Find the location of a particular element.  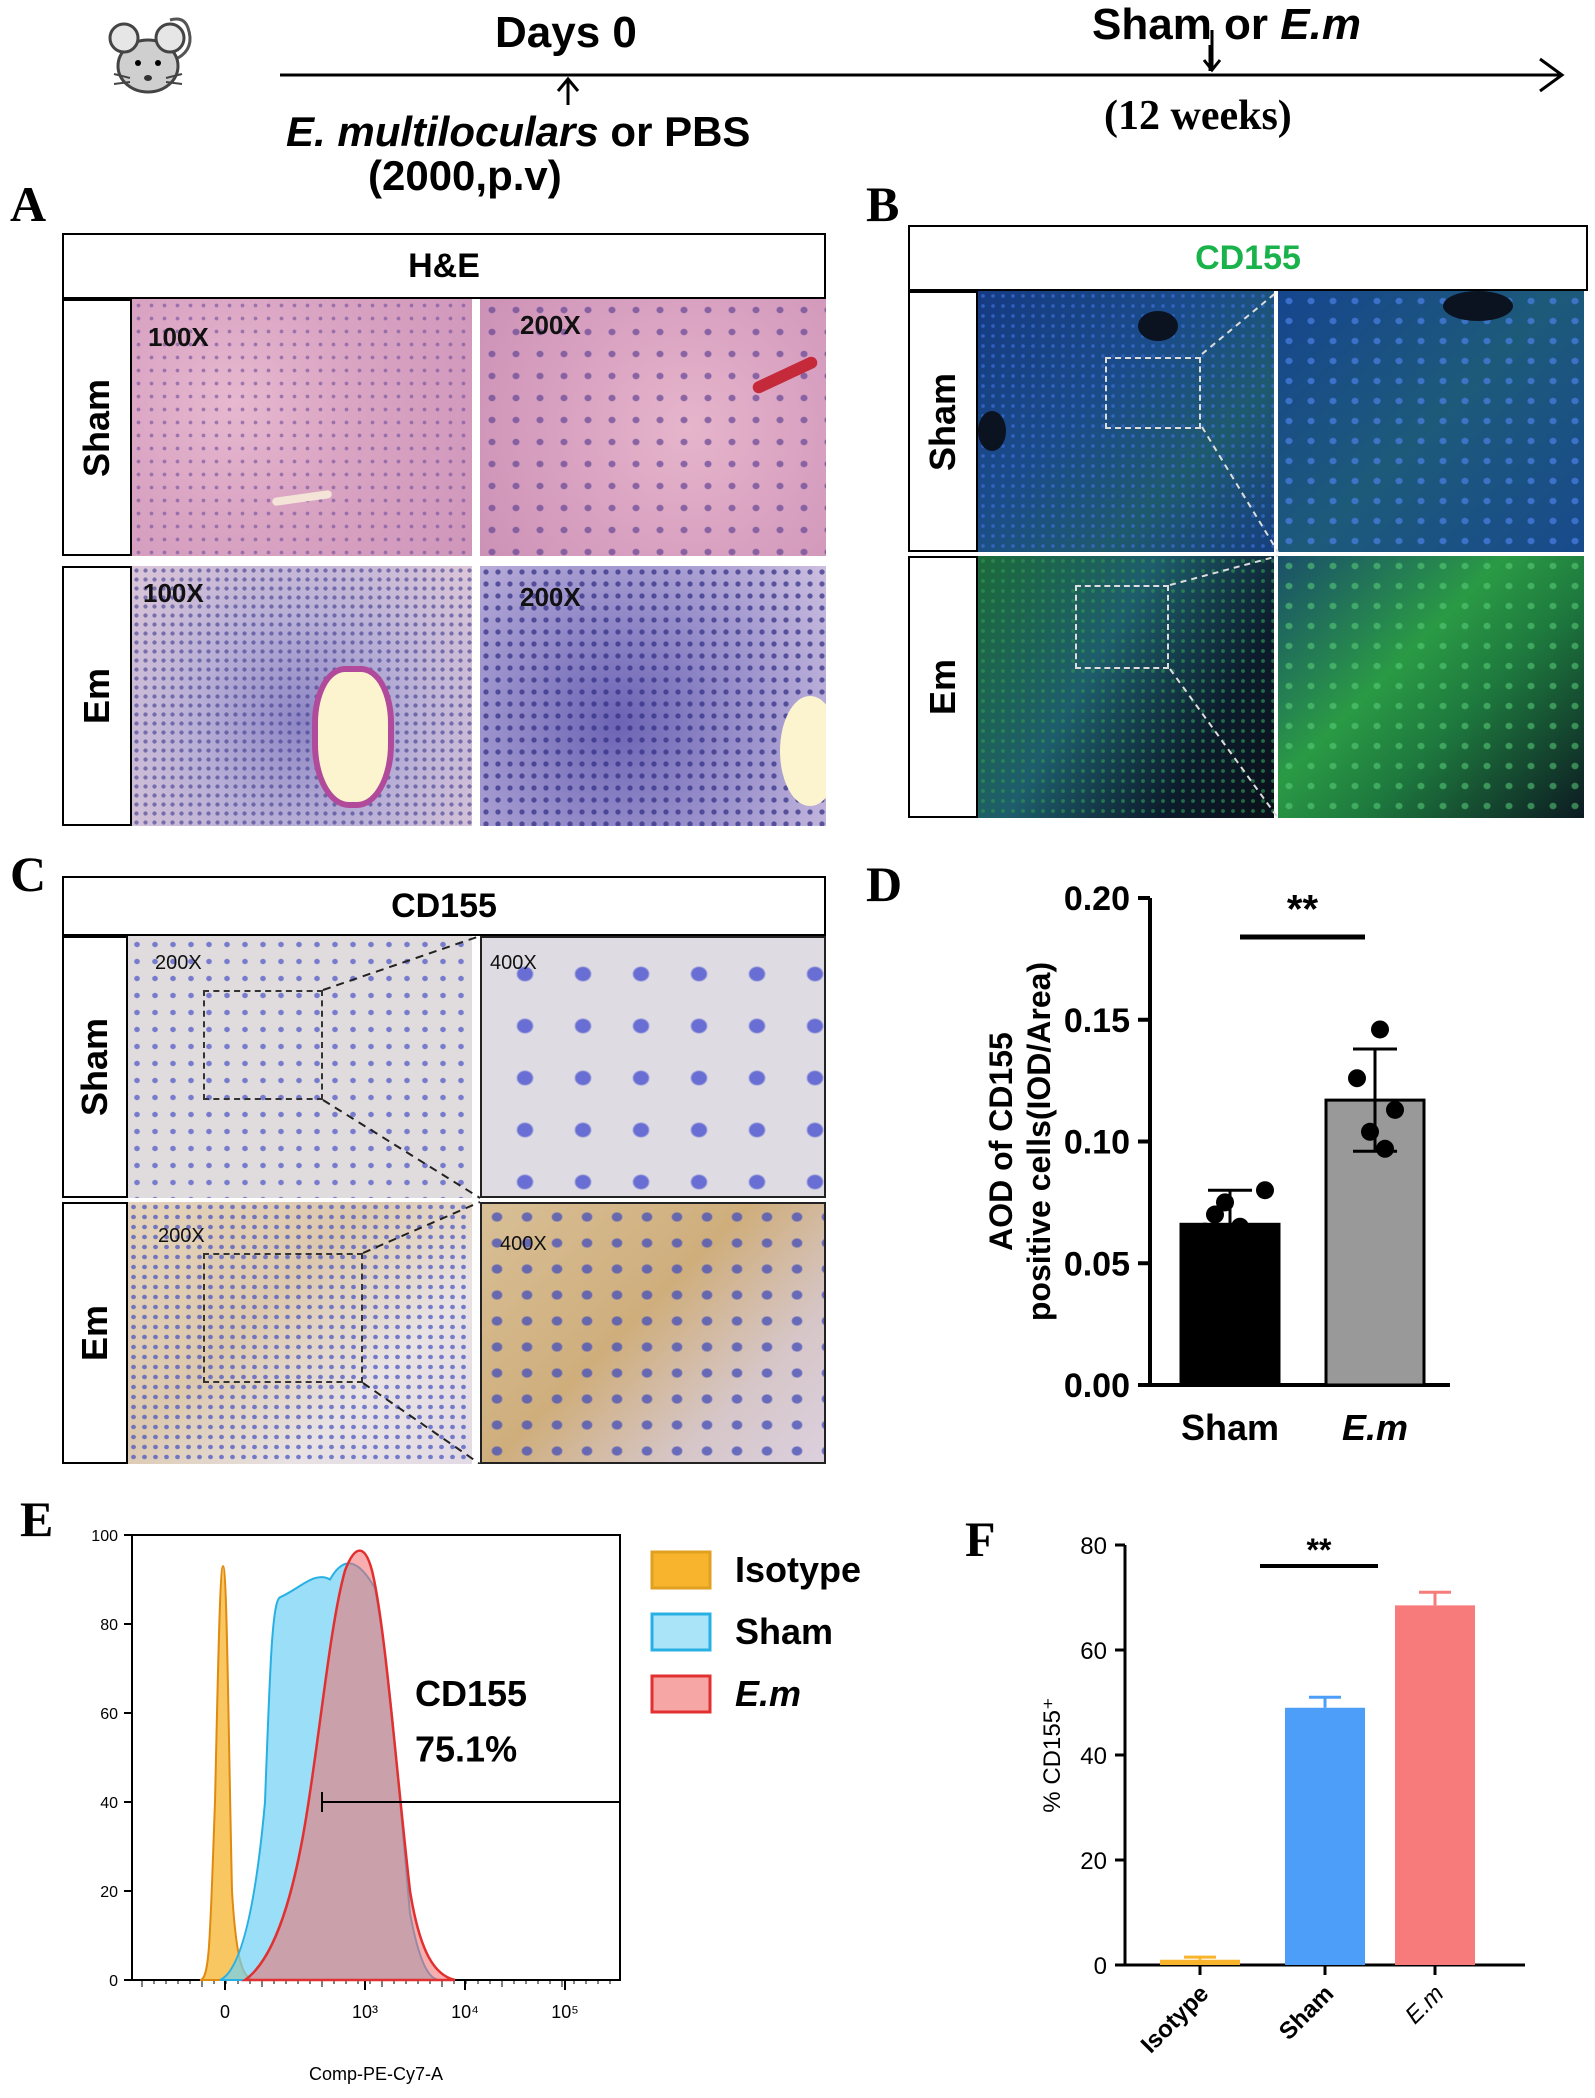

timeline-down-arrow is located at coordinates (1212, 51).